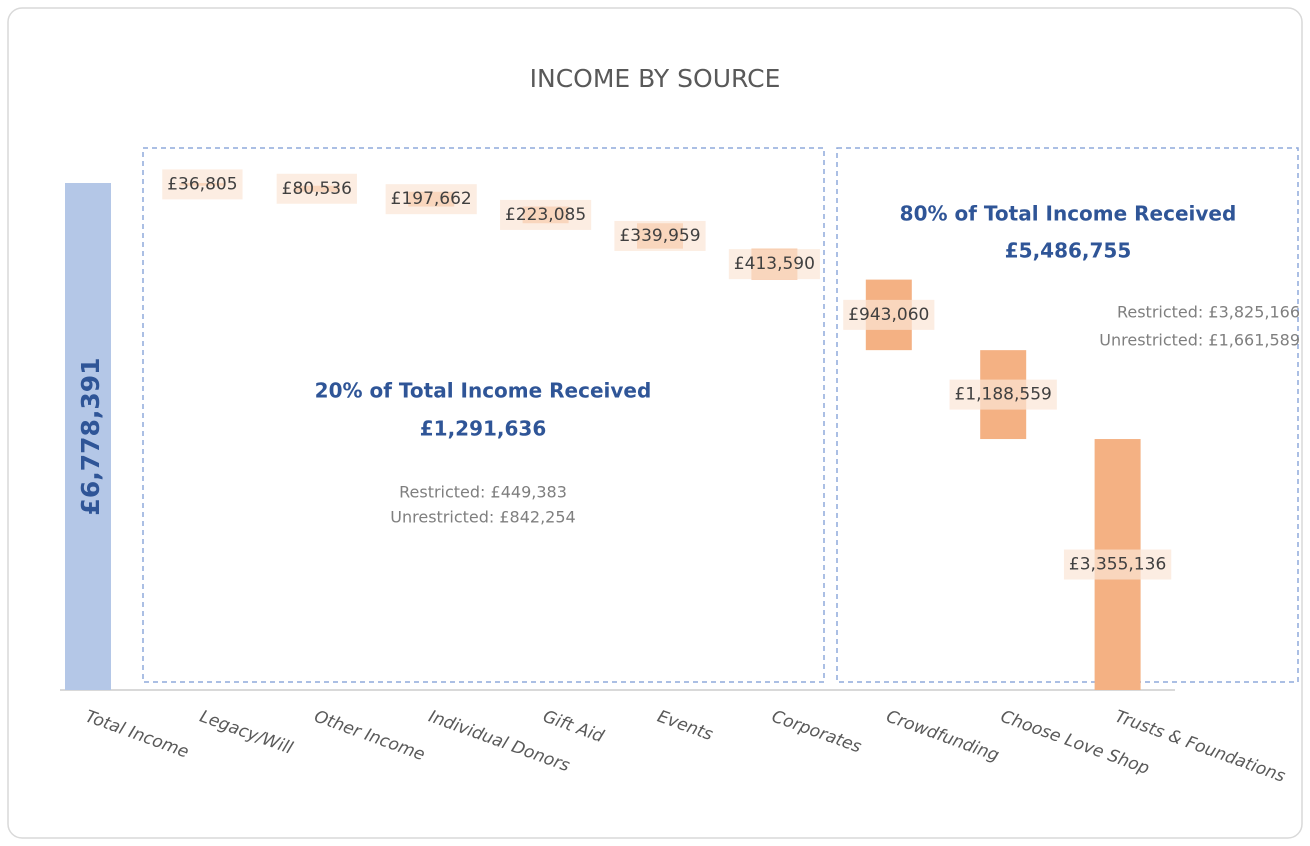  Describe the element at coordinates (483, 492) in the screenshot. I see `annotation-restricted: Restricted: £449,383` at that location.